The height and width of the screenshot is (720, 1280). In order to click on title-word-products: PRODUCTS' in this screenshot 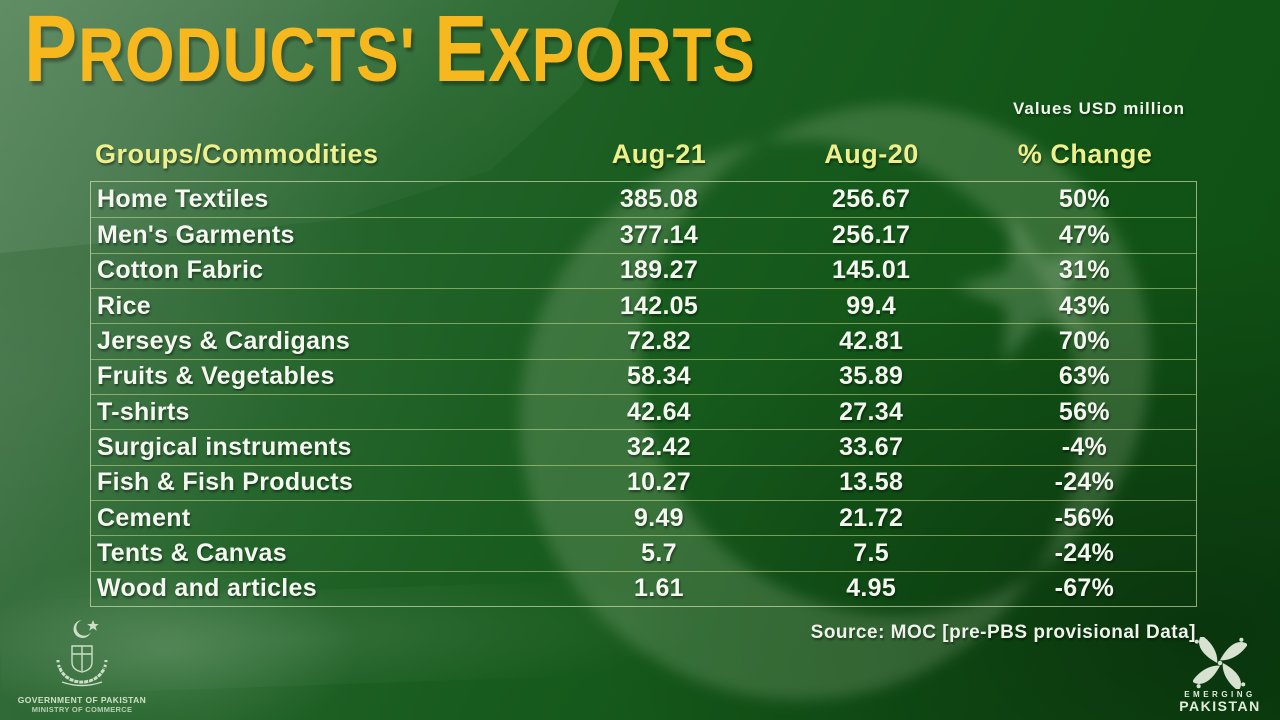, I will do `click(220, 51)`.